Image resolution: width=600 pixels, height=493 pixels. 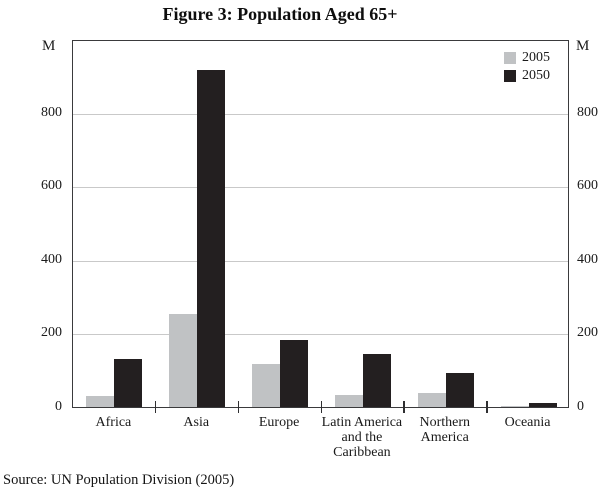 I want to click on bar-2005-latin-america-and-the-caribbean, so click(x=348, y=400).